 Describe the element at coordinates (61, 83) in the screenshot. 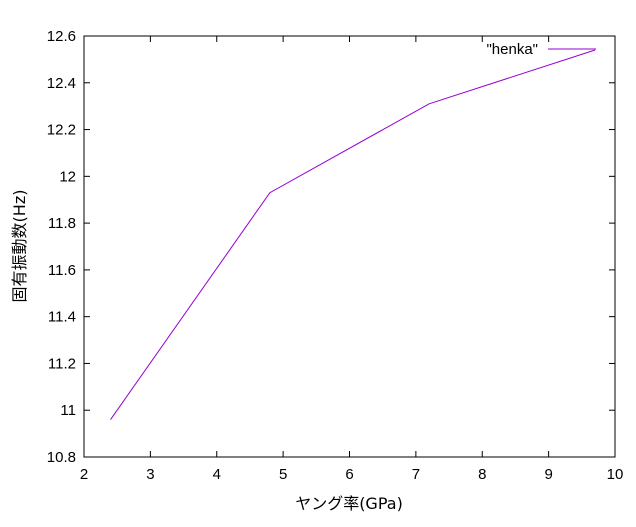

I see `y-tick-label: 12.4` at that location.